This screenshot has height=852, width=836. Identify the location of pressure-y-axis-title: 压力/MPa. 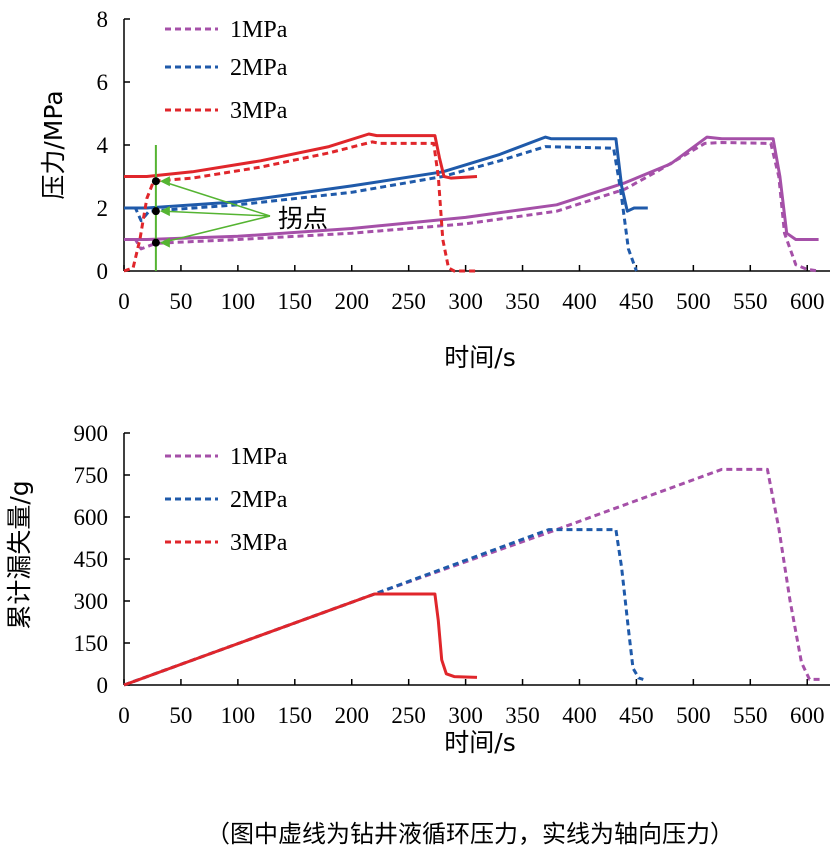
(53, 144).